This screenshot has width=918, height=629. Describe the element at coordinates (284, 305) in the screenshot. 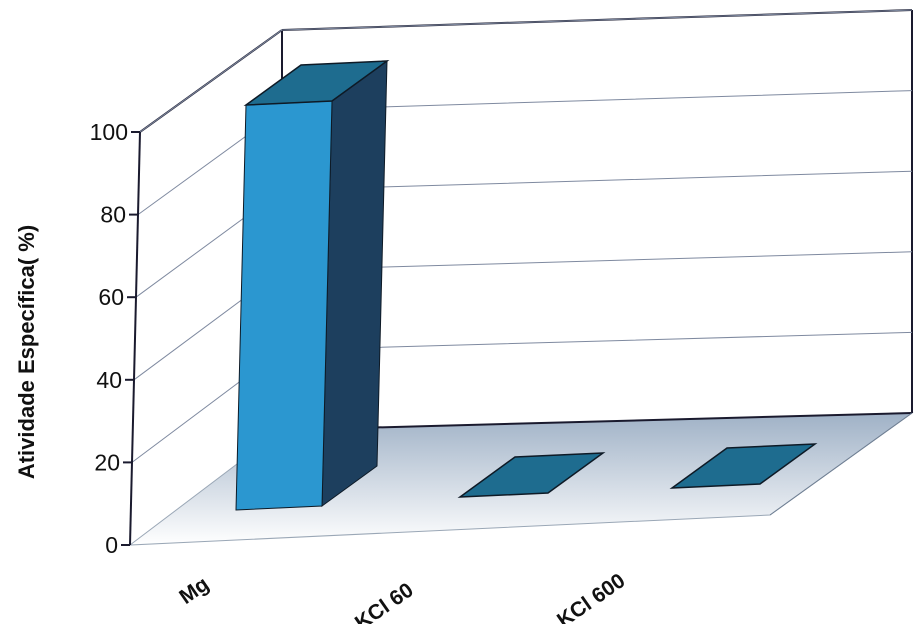

I see `bar-front` at that location.